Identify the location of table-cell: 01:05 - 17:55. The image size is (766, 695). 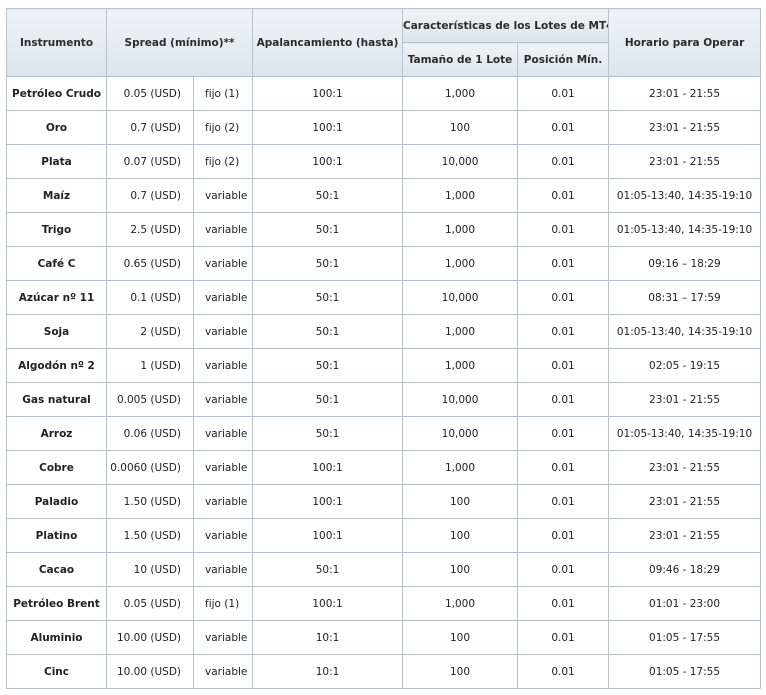
(685, 671).